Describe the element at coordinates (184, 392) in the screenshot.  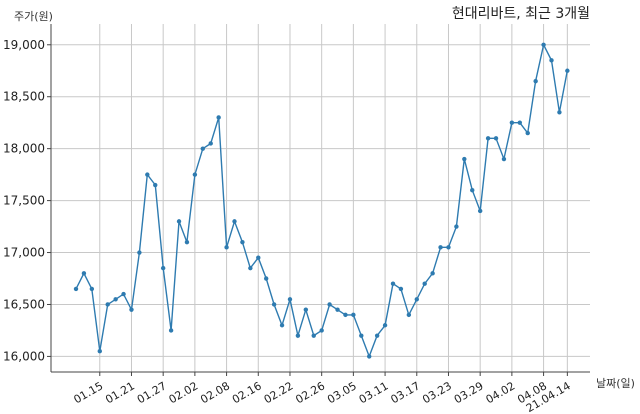
I see `x-tick-label: 02.02` at that location.